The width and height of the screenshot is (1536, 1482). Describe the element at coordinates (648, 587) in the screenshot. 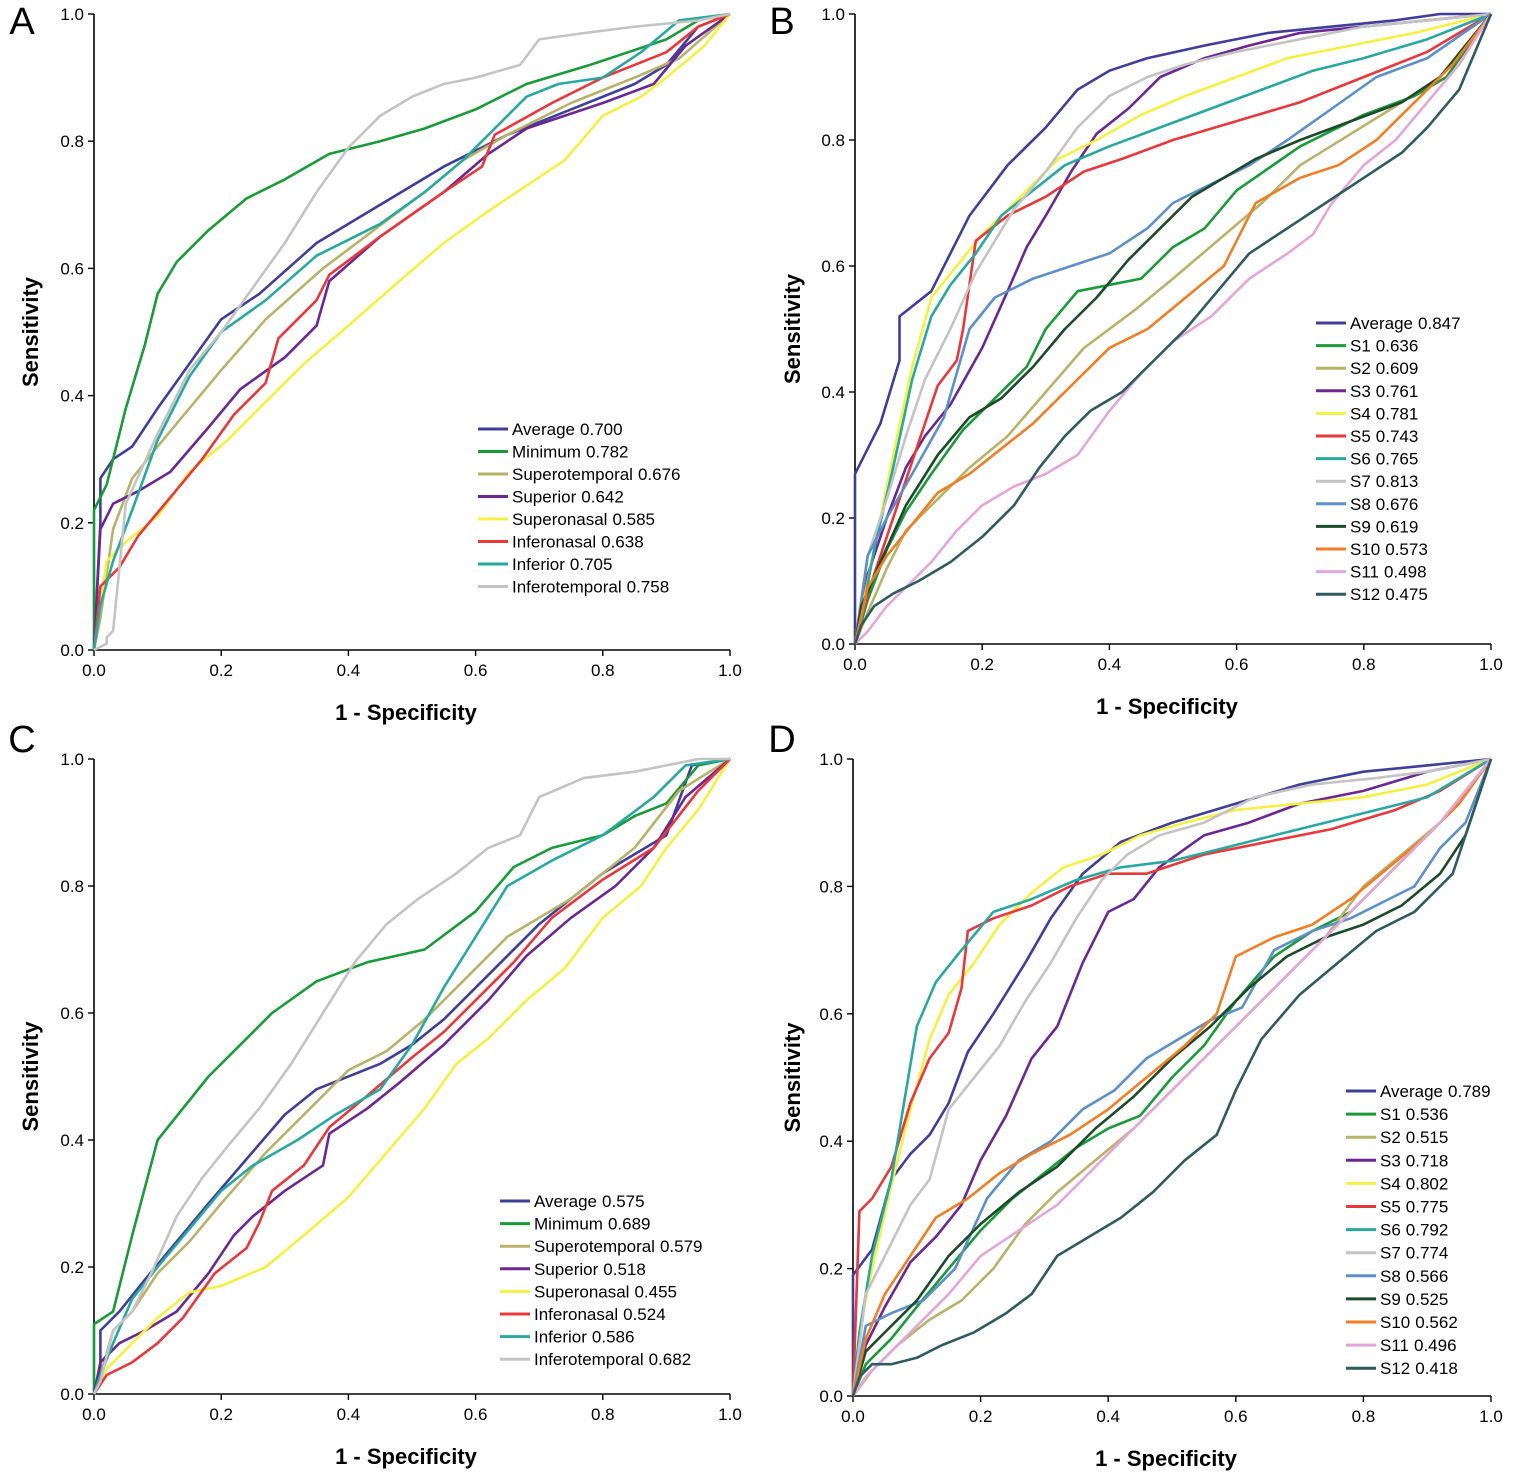

I see `legend-auc-value: 0.758` at that location.